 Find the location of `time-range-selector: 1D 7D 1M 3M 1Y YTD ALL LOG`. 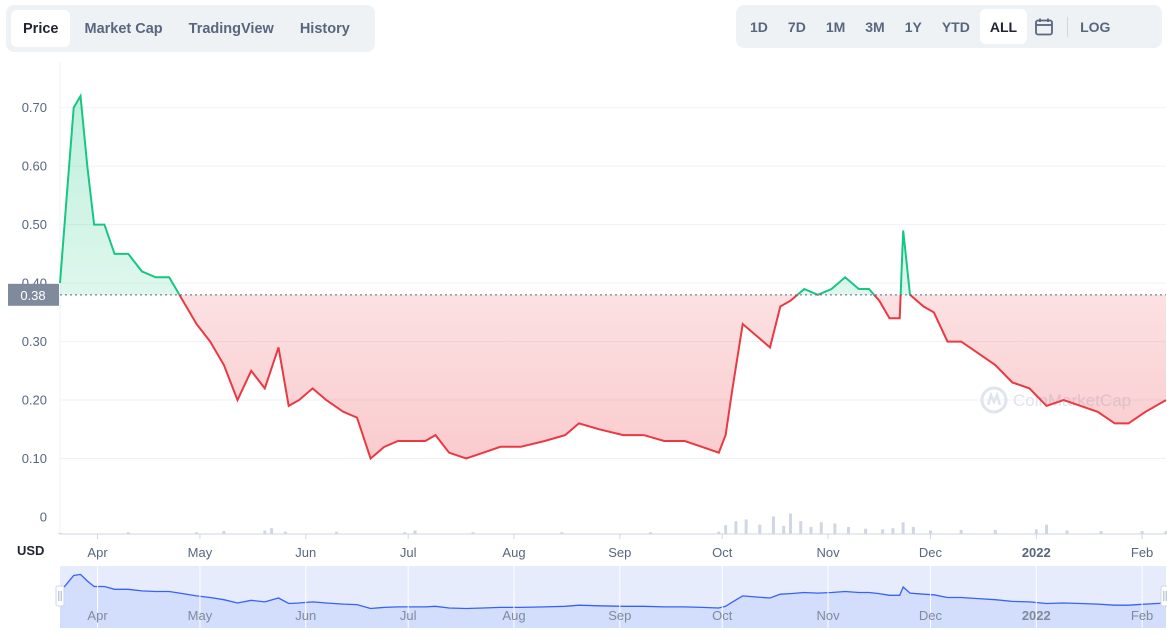

time-range-selector: 1D 7D 1M 3M 1Y YTD ALL LOG is located at coordinates (949, 26).